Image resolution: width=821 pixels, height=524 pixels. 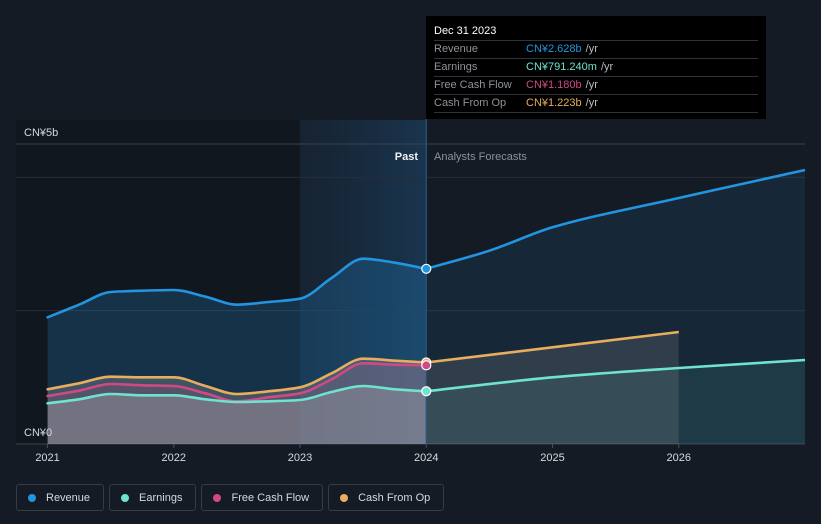 I want to click on cash-from-op-past-line, so click(x=237, y=376).